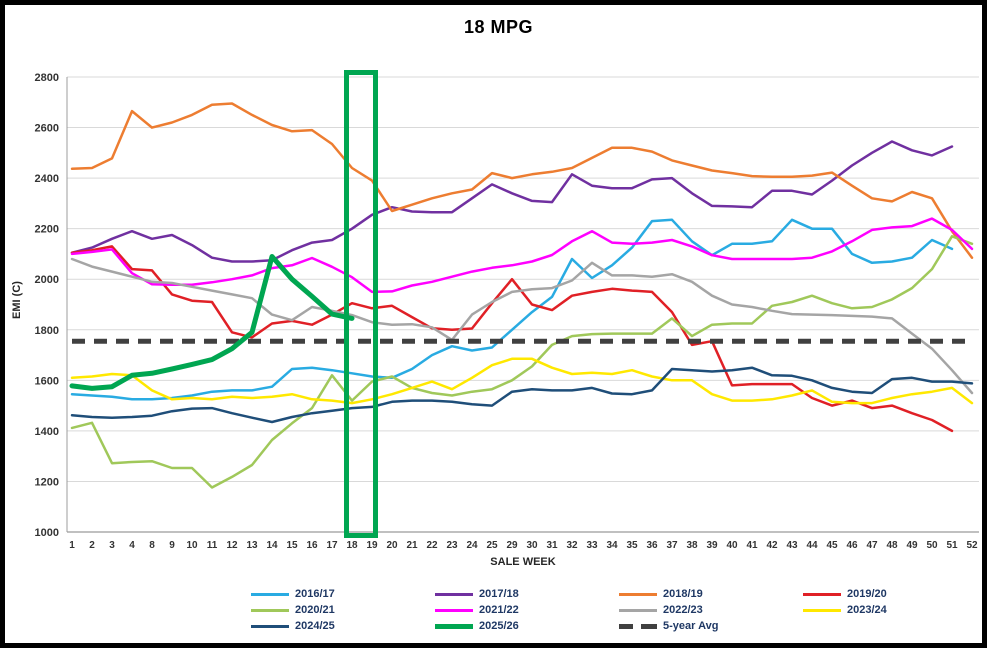  I want to click on legend-item-2020-21: 2020/21, so click(343, 610).